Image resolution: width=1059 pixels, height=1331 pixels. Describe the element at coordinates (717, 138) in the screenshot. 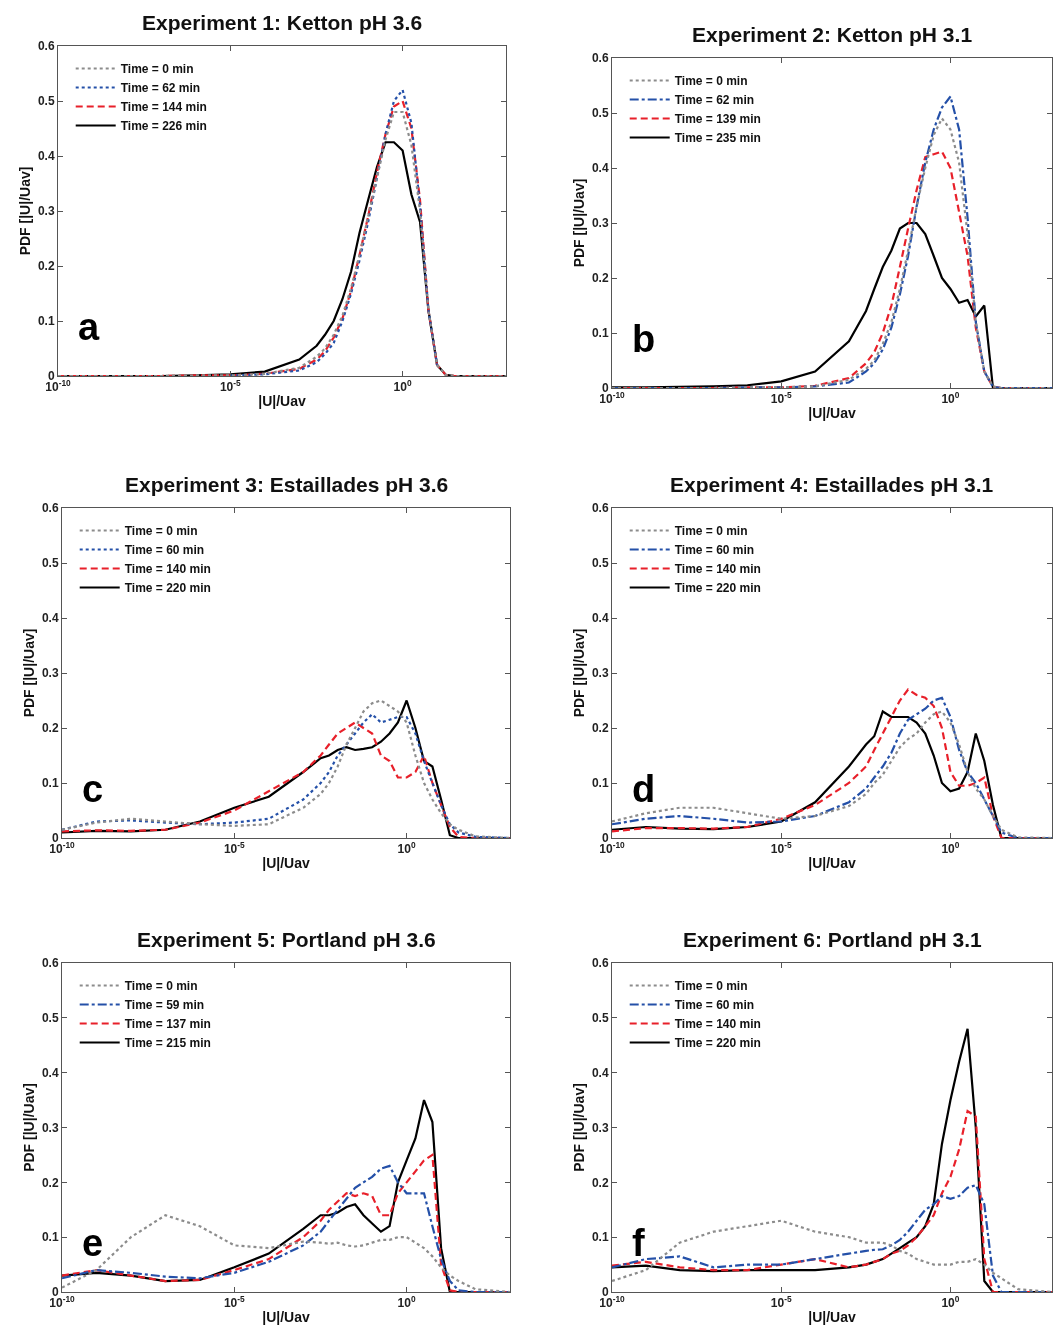

I see `legend-label: Time = 235 min` at that location.